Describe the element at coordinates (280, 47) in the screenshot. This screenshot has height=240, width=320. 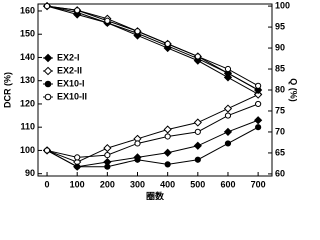
I see `y2-tick-label: 90` at that location.